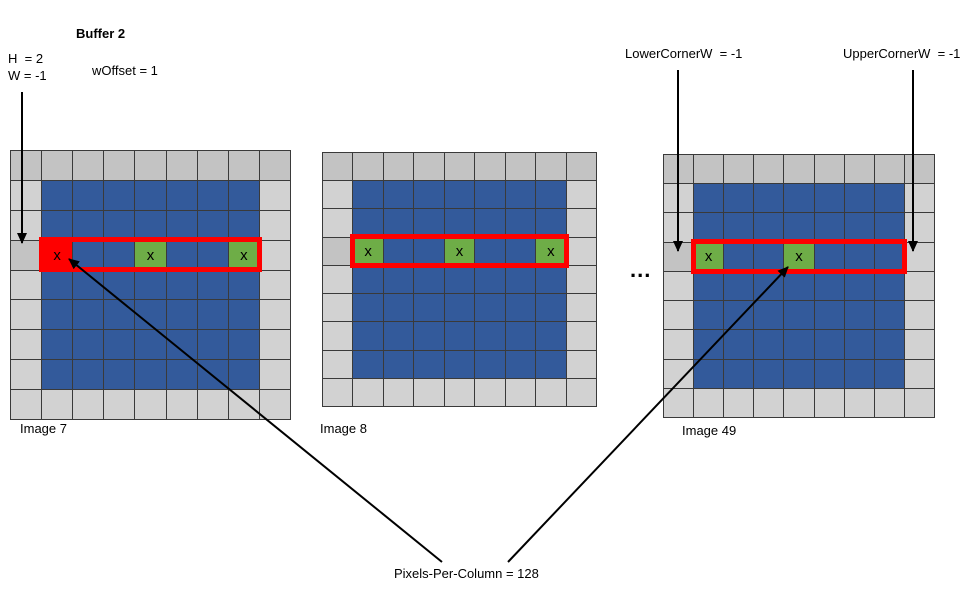 The image size is (978, 596). Describe the element at coordinates (26, 58) in the screenshot. I see `h-param-label: H = 2` at that location.